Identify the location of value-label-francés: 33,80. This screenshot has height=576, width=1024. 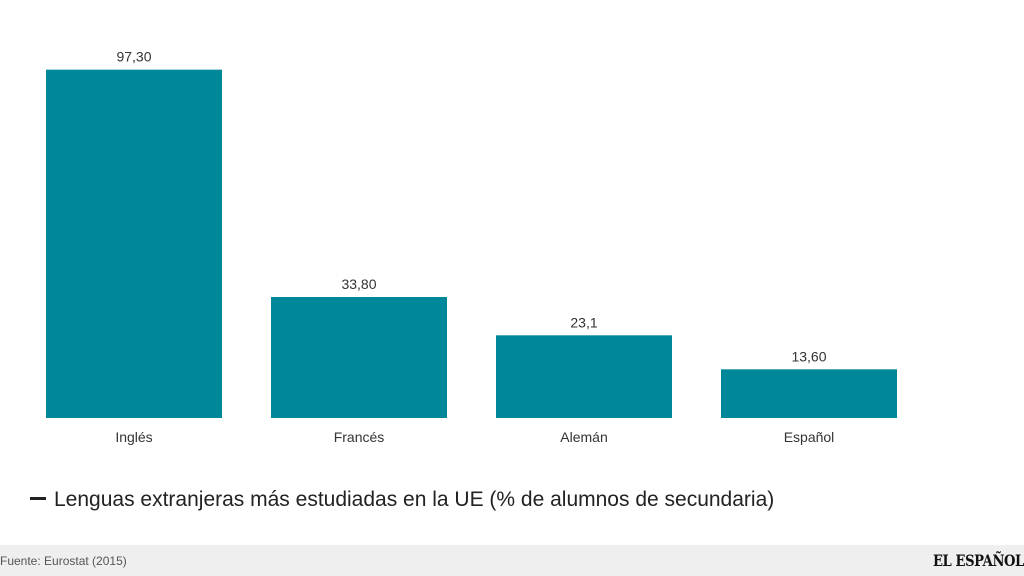
(358, 284).